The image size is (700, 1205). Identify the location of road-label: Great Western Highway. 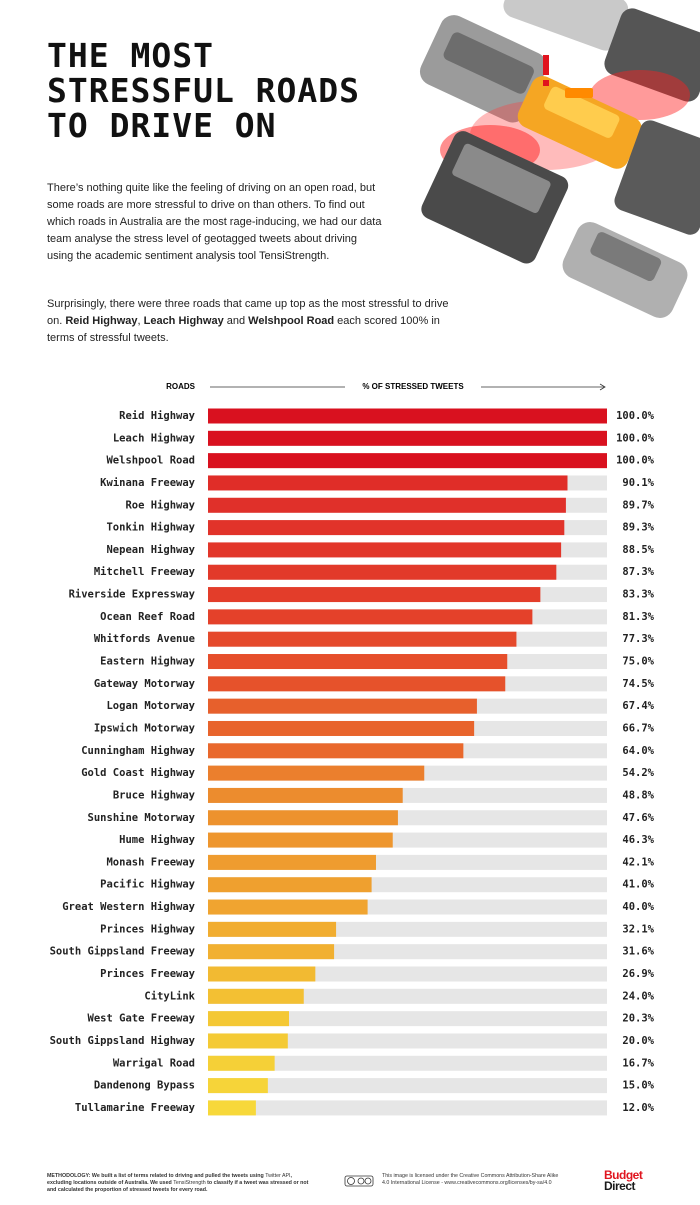
(128, 907).